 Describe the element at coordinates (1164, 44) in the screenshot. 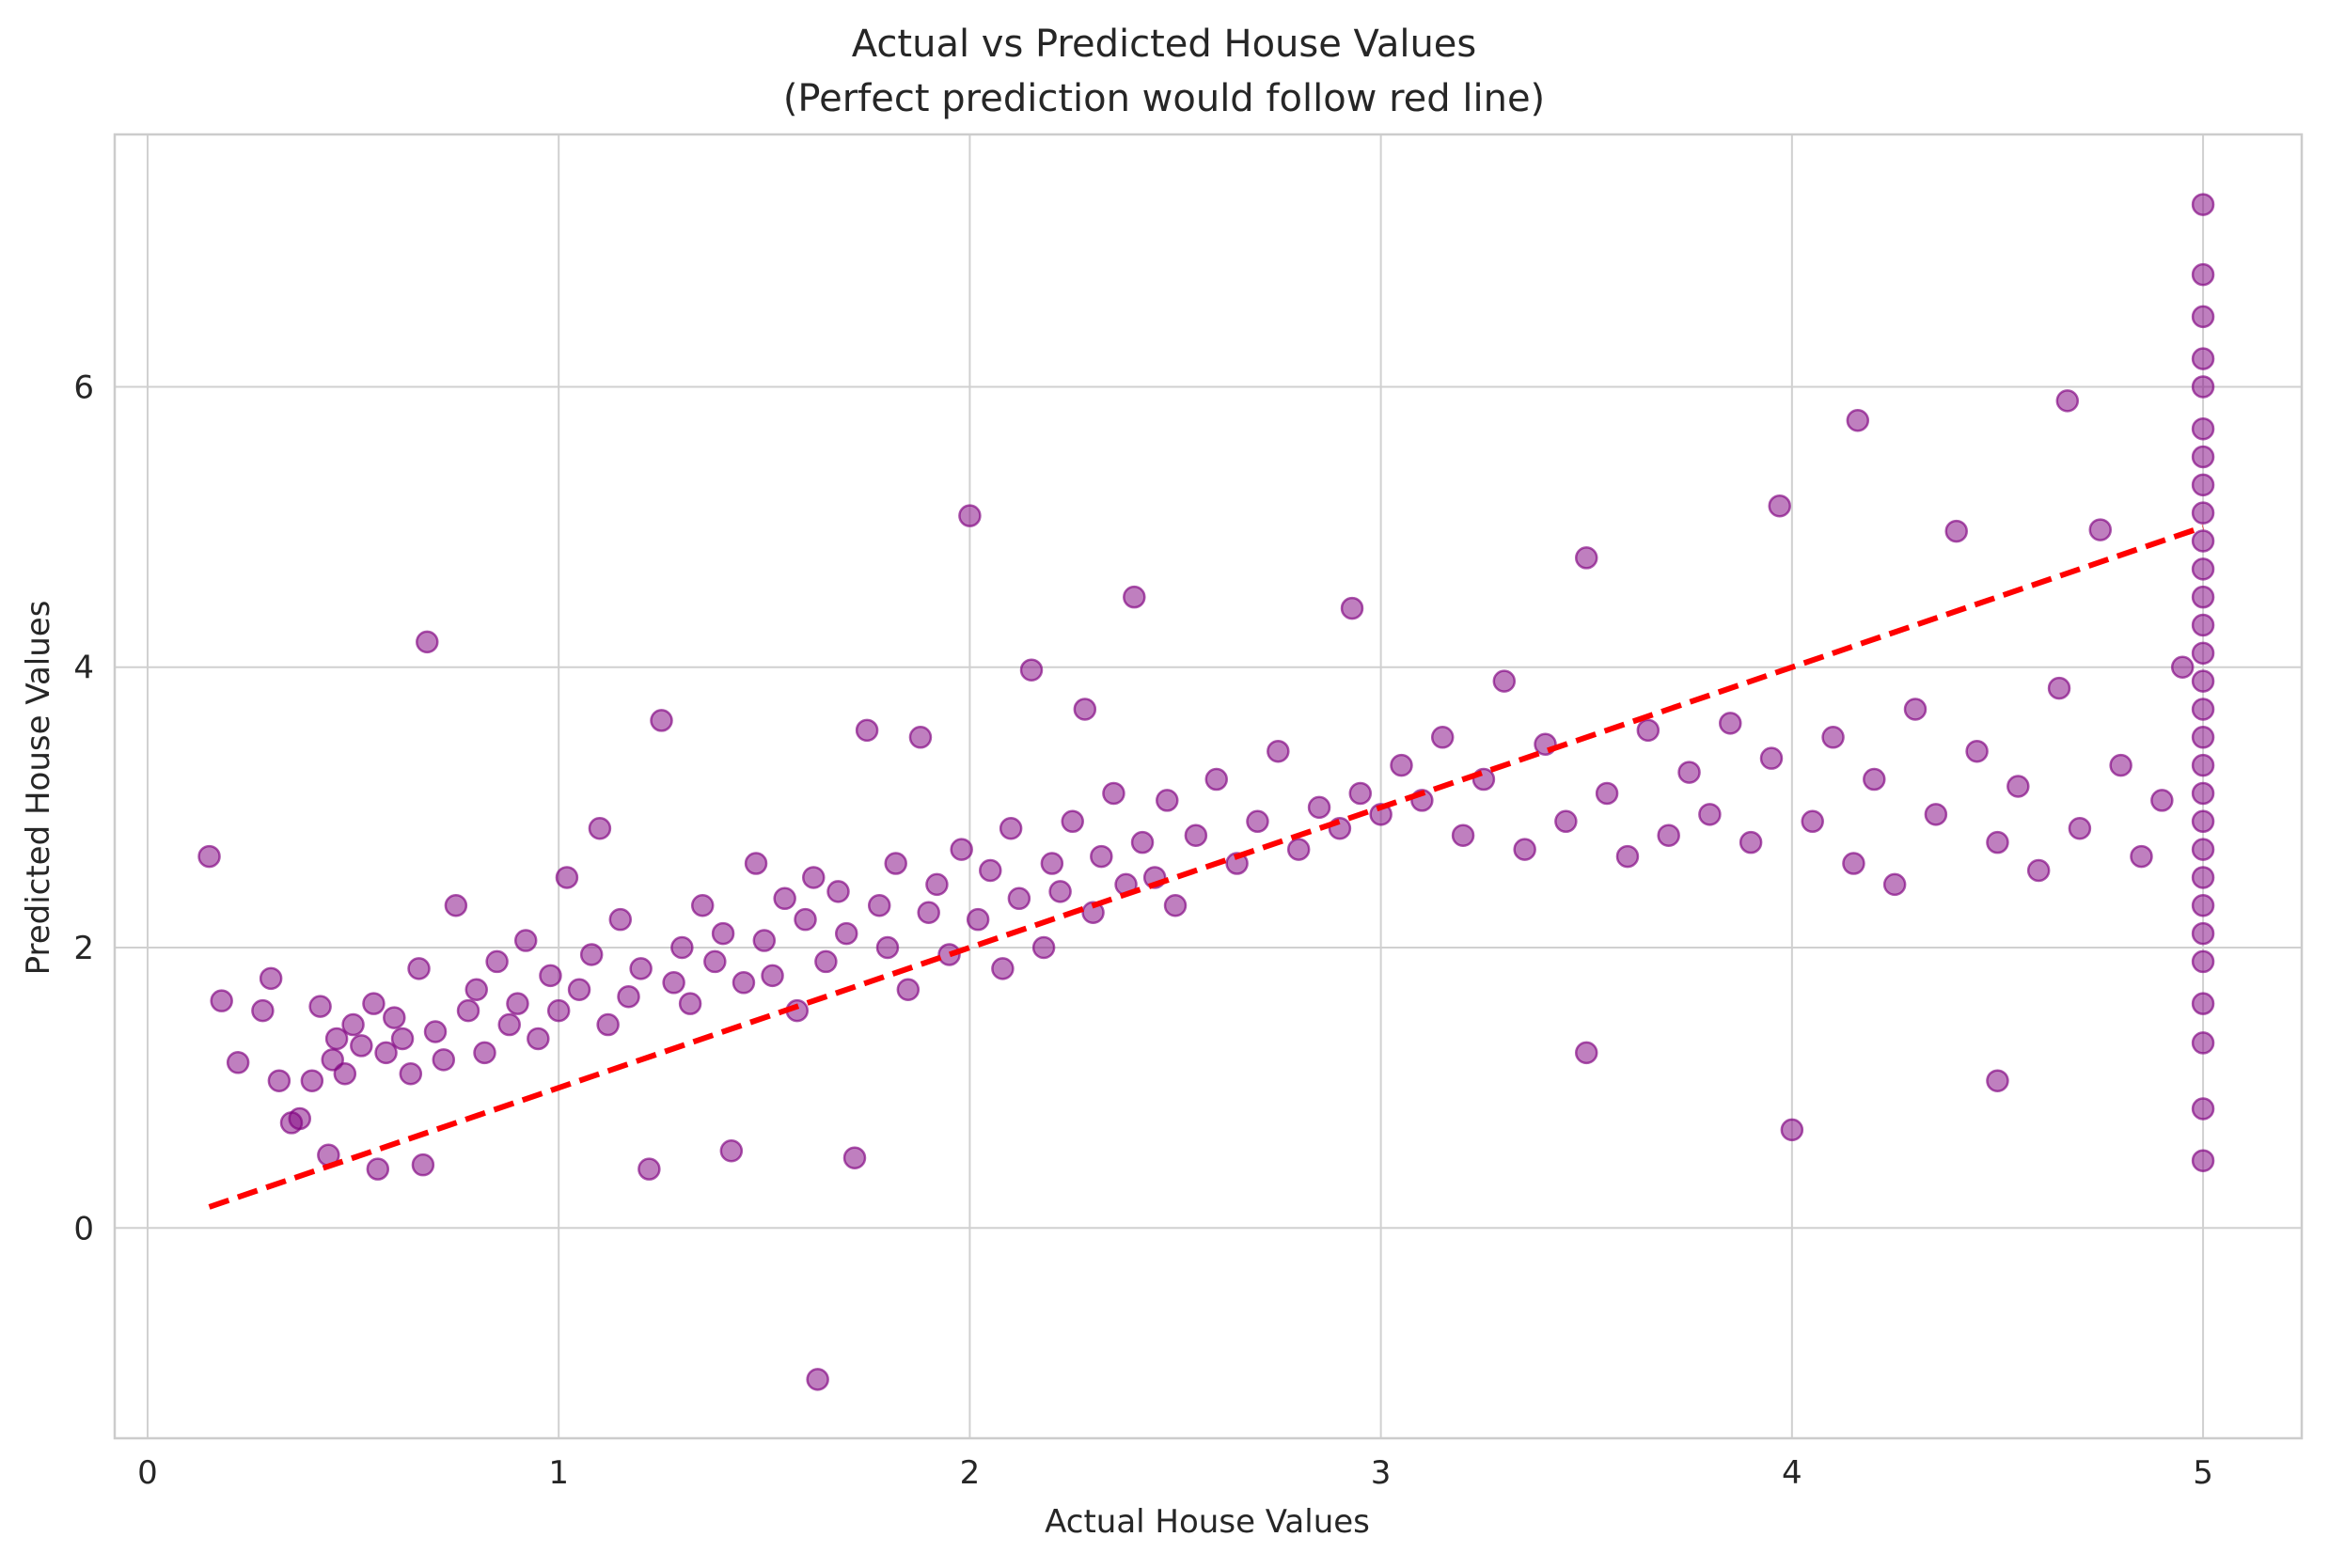

I see `chart-title: Actual vs Predicted House Values` at that location.